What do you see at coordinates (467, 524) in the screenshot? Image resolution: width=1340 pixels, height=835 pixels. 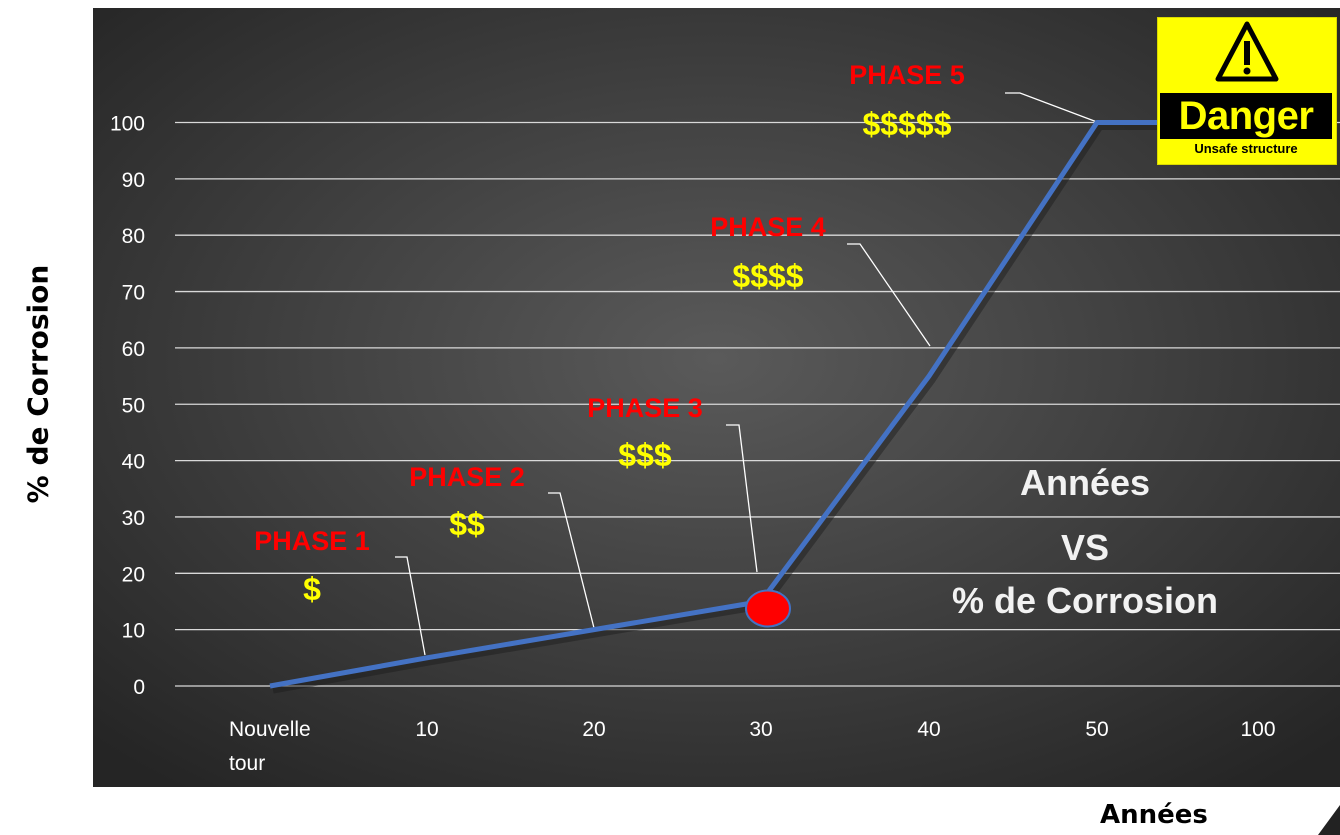 I see `phase-cost-label: $$` at bounding box center [467, 524].